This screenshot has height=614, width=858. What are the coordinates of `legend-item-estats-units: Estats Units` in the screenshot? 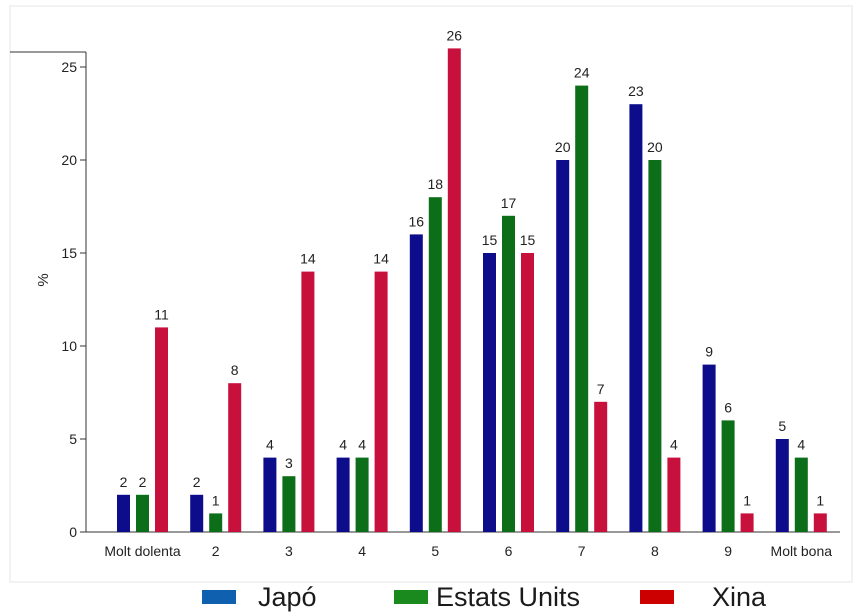 It's located at (487, 597).